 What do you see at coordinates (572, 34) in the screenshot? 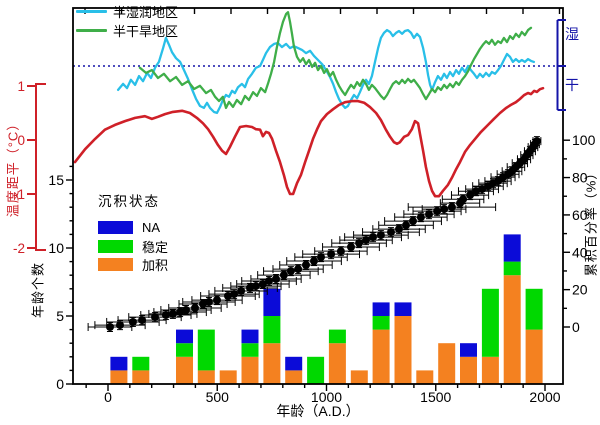
I see `wet-label: 湿` at bounding box center [572, 34].